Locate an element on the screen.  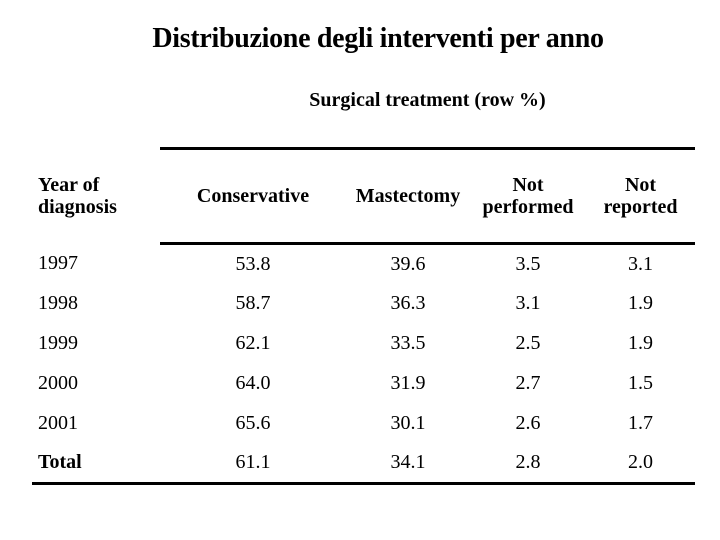
slide-title: Distribuzione degli interventi per anno is located at coordinates (378, 38).